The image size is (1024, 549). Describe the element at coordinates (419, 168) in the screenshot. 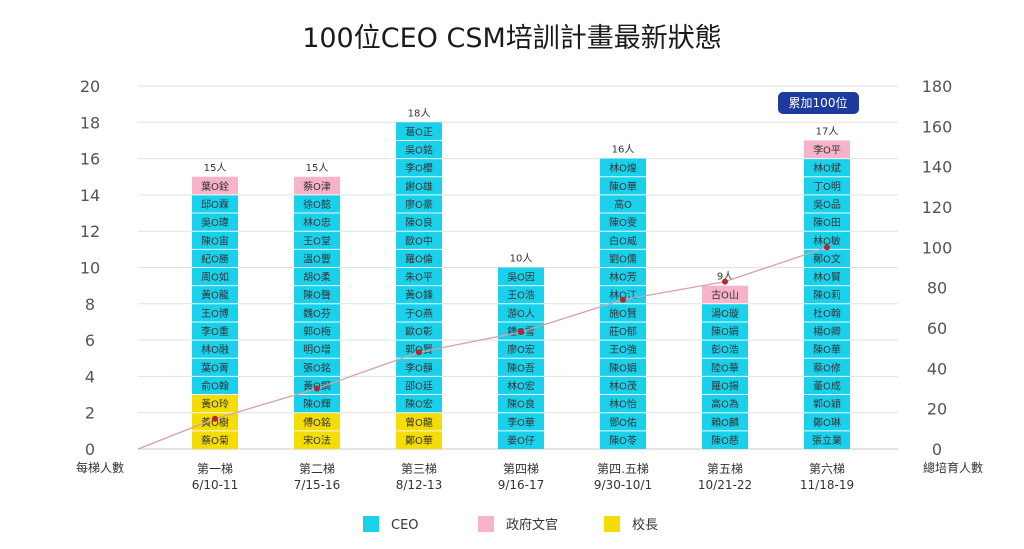

I see `participant-name: 李O櫻` at that location.